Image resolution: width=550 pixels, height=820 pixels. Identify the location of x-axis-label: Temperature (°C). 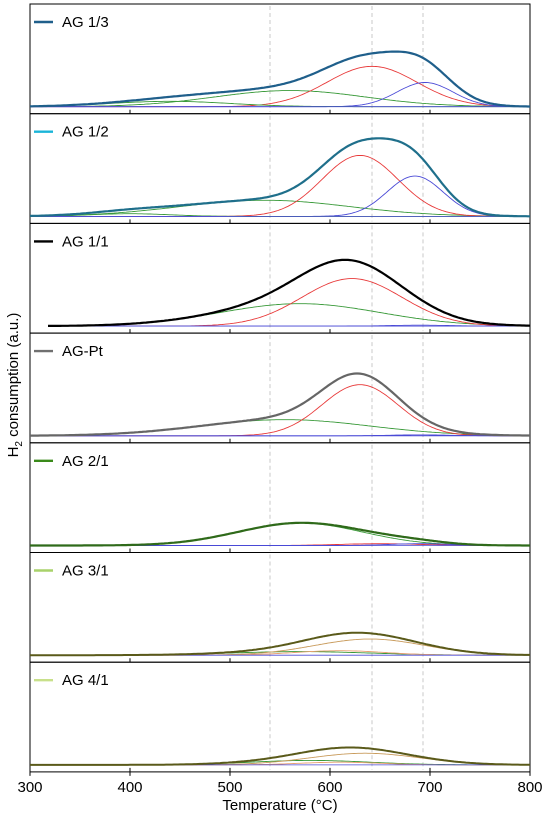
(279, 805).